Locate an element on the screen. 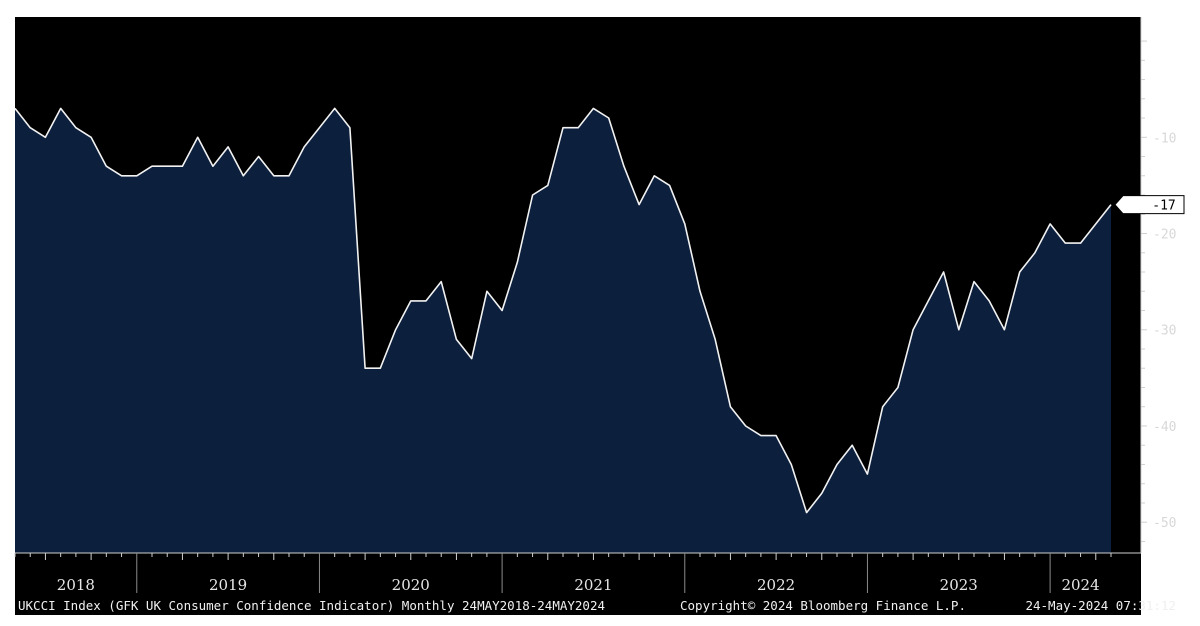  y-axis: -10 -20 -30 -40 -50 -17 is located at coordinates (1149, 285).